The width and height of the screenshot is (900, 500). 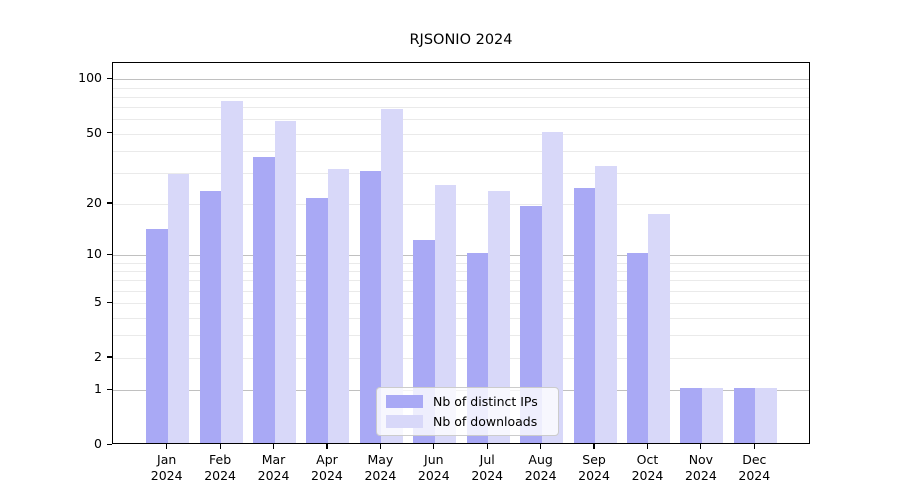 I want to click on legend: Nb of distinct IPs Nb of downloads, so click(x=467, y=411).